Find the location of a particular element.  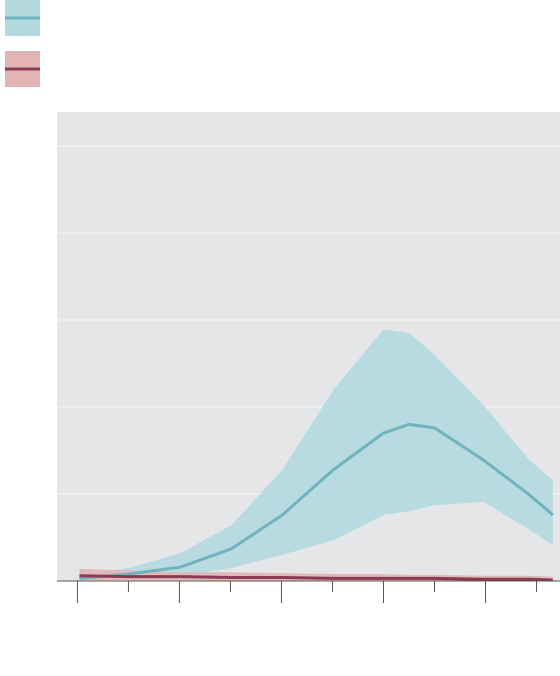

line is located at coordinates (316, 578).